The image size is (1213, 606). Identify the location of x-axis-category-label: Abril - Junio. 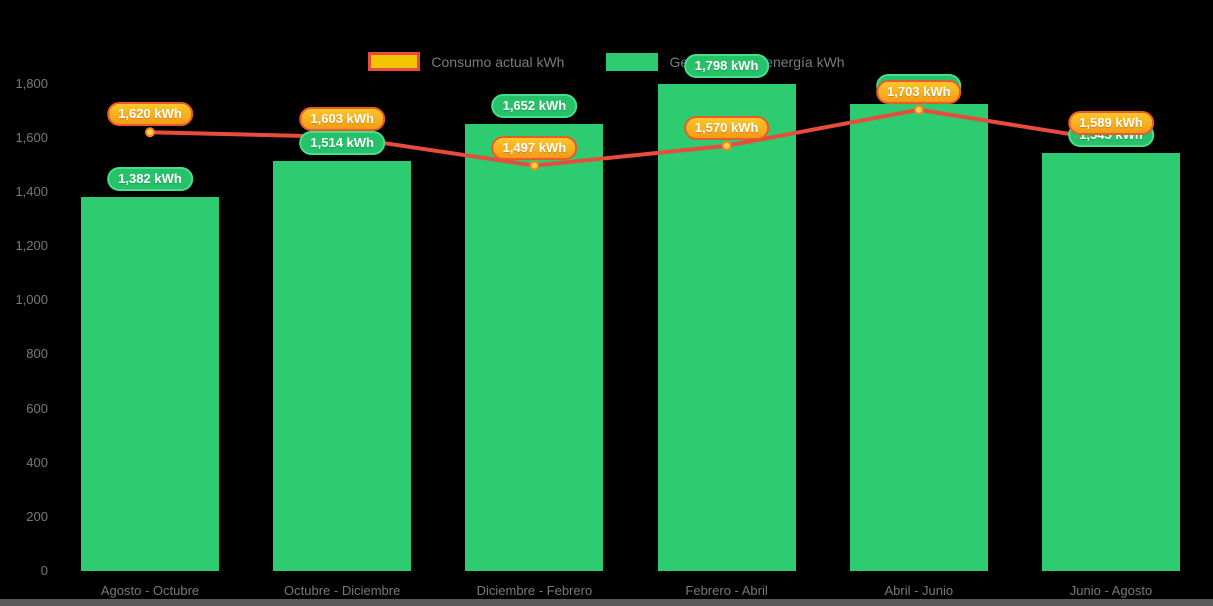
(919, 590).